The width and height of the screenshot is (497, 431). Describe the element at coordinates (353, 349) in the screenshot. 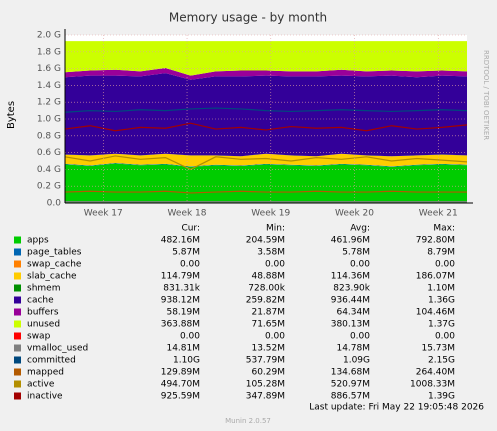

I see `stats-value: 14.78M` at that location.